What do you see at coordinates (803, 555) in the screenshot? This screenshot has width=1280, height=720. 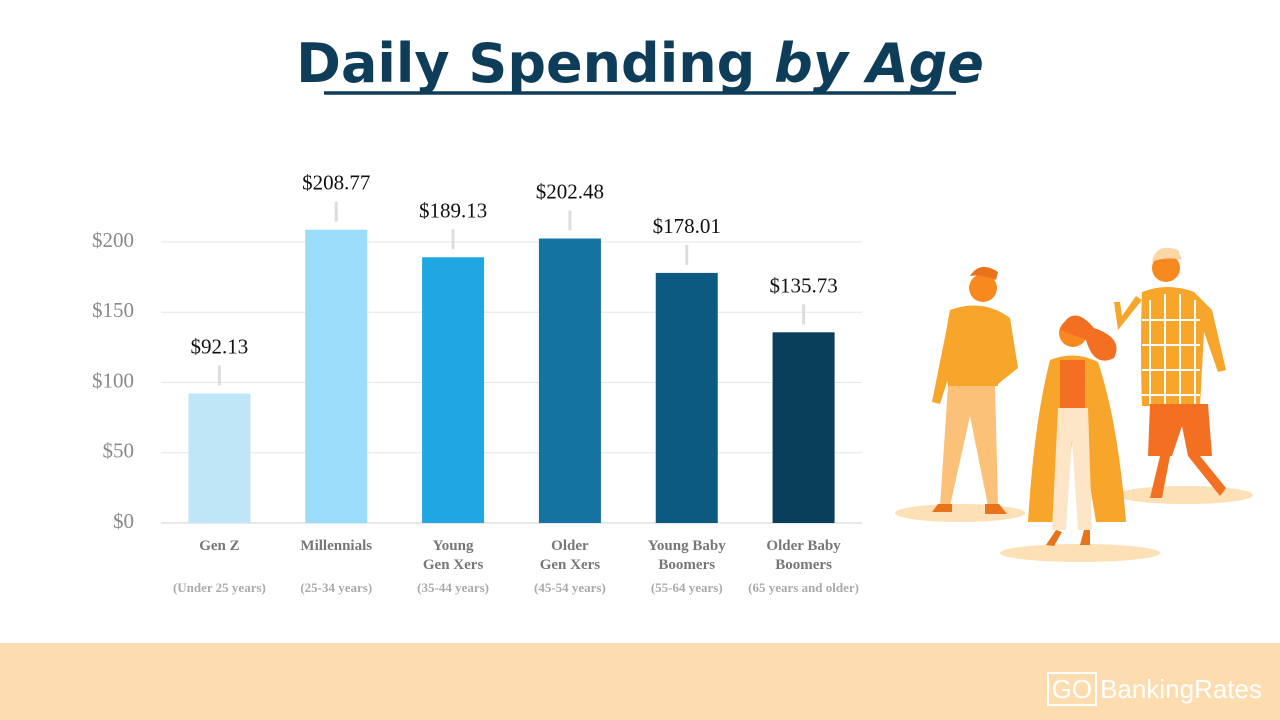 I see `x-tick-label: Older Baby Boomers` at bounding box center [803, 555].